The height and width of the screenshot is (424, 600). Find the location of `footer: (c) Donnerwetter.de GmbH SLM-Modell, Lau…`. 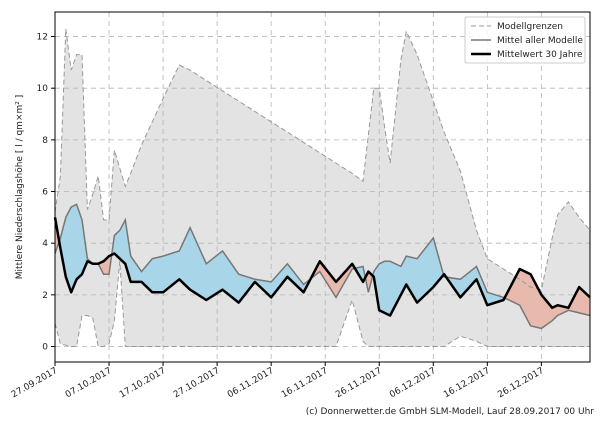

footer: (c) Donnerwetter.de GmbH SLM-Modell, Lau… is located at coordinates (450, 412).